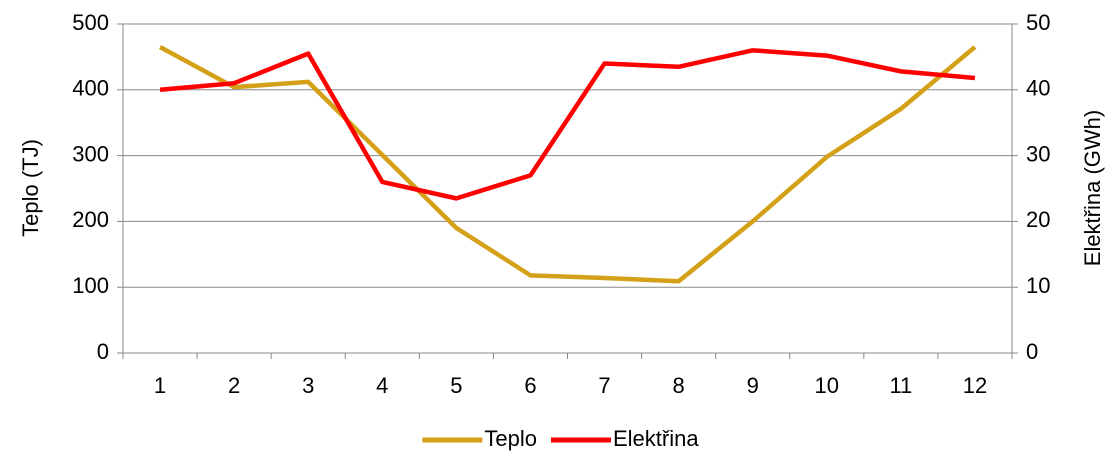  What do you see at coordinates (679, 385) in the screenshot?
I see `x-tick-label: 8` at bounding box center [679, 385].